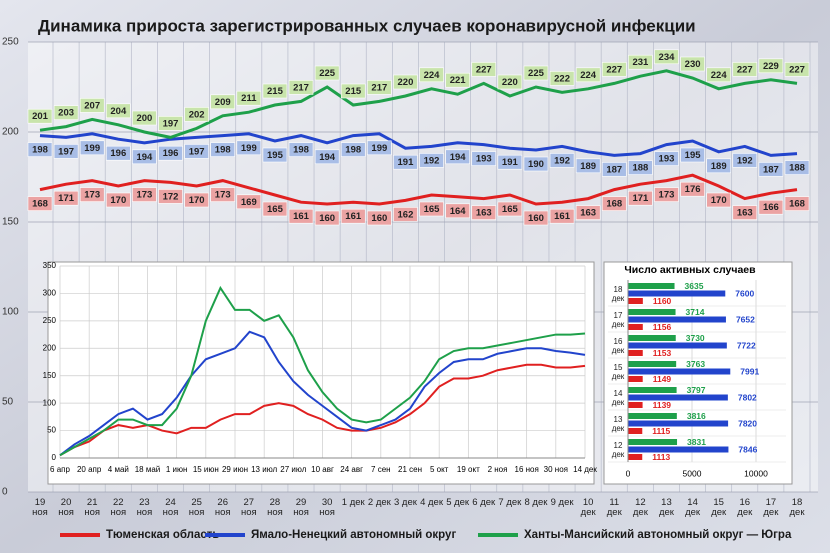  What do you see at coordinates (235, 469) in the screenshot?
I see `x-tick-label: 29 июн` at bounding box center [235, 469].